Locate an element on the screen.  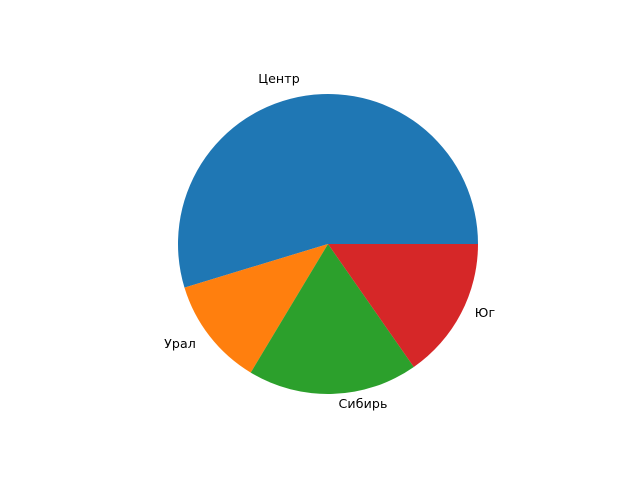
pie-slice-label-2: Урал is located at coordinates (180, 344).